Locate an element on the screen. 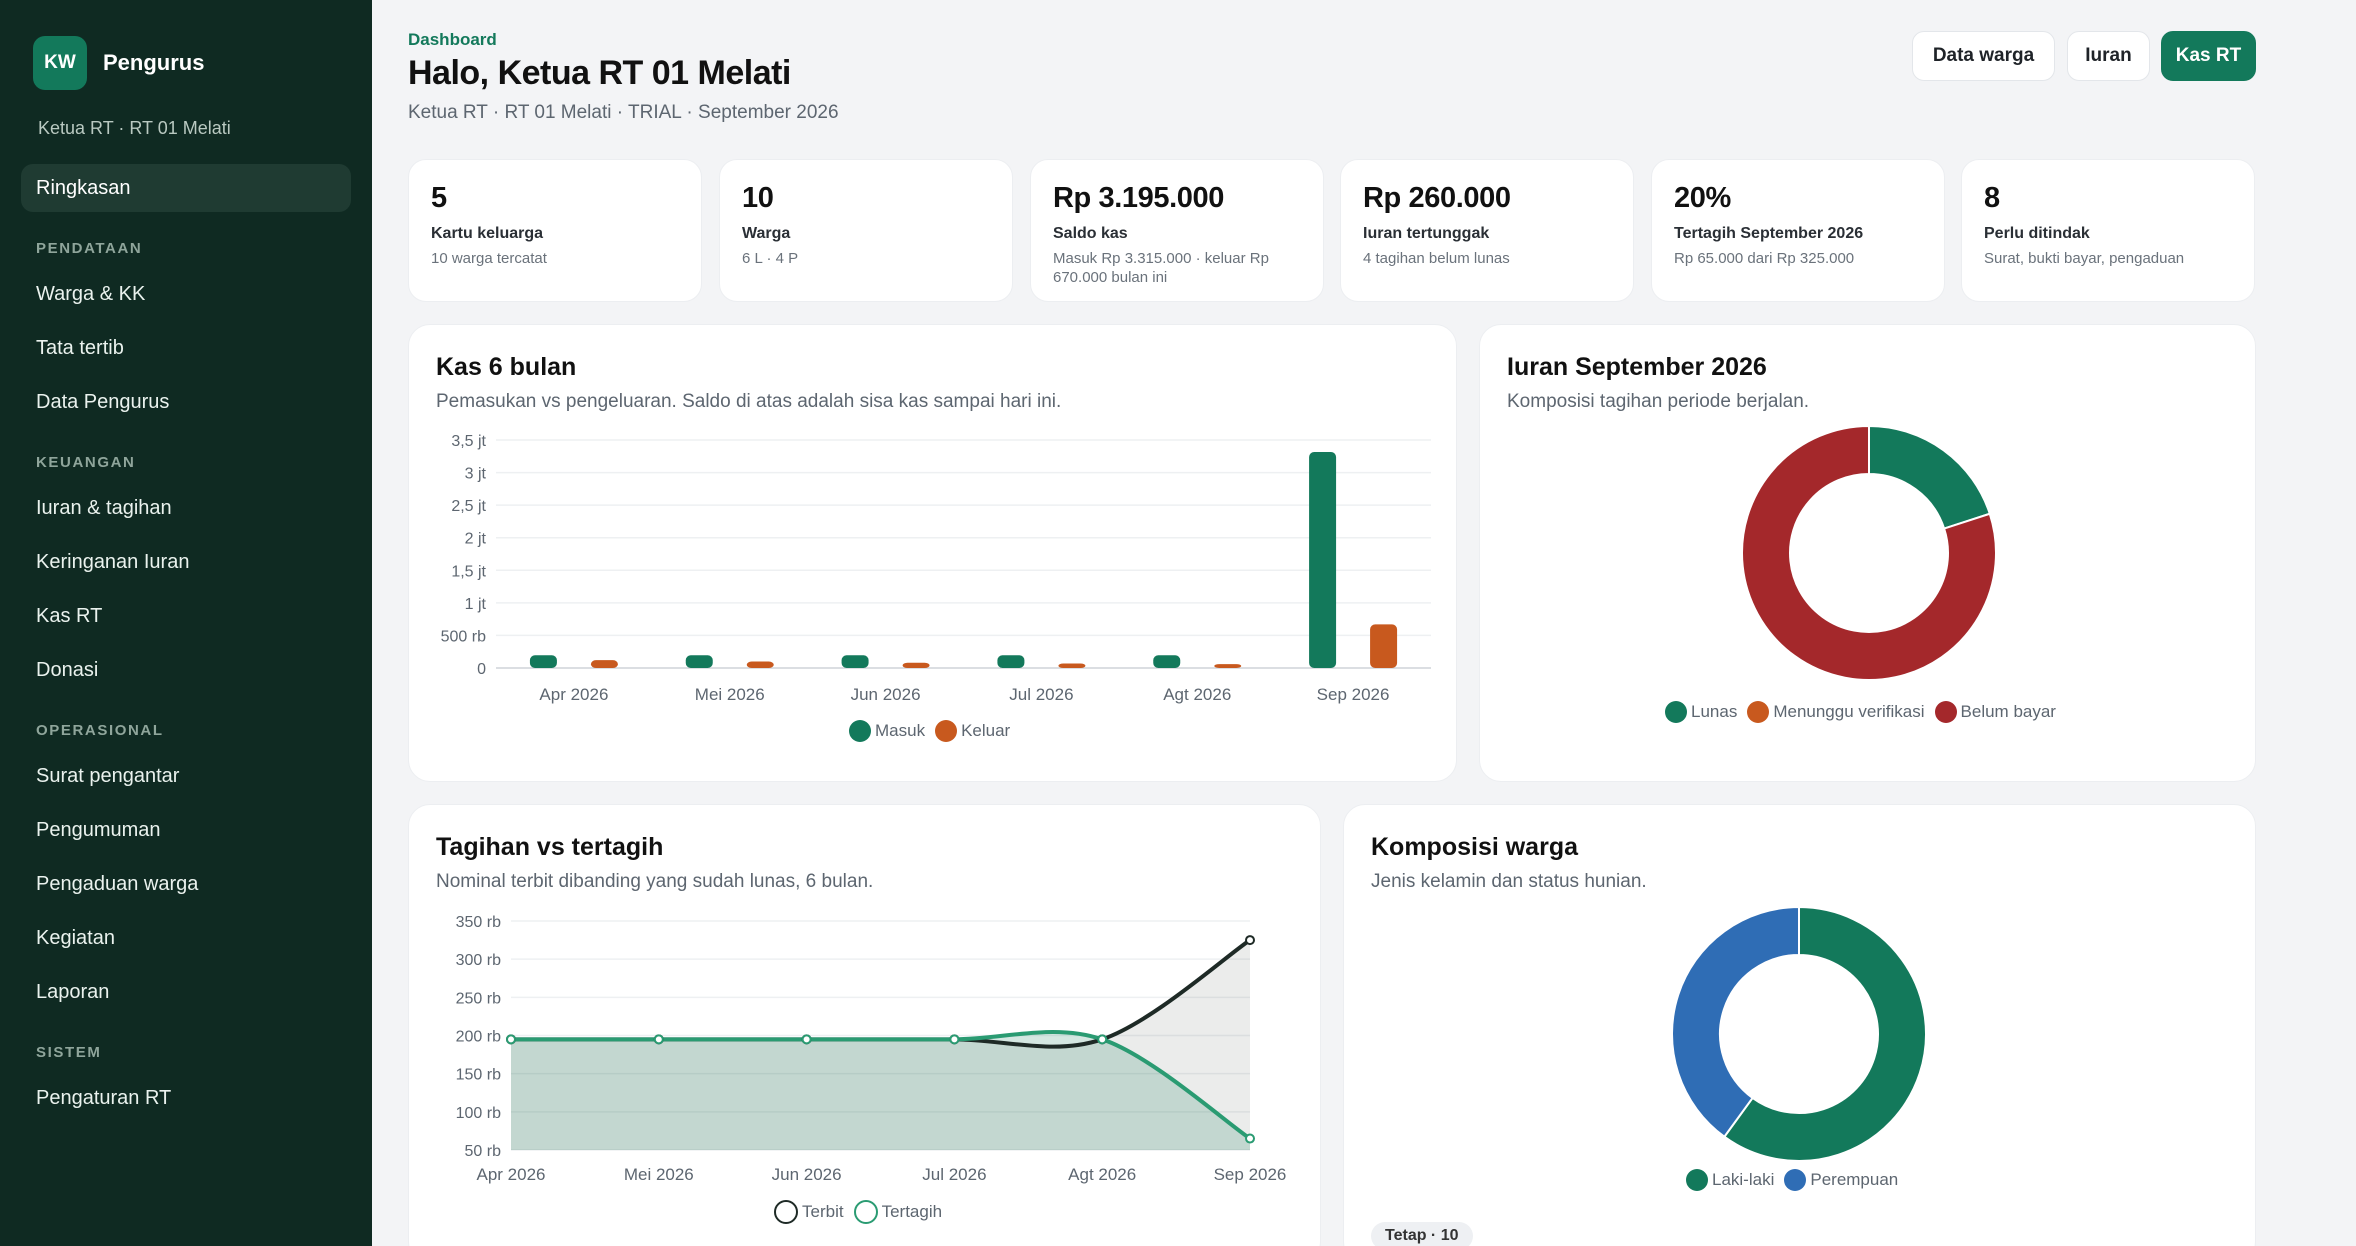 Image resolution: width=2356 pixels, height=1246 pixels. x-tick-label: Jun 2026 is located at coordinates (886, 694).